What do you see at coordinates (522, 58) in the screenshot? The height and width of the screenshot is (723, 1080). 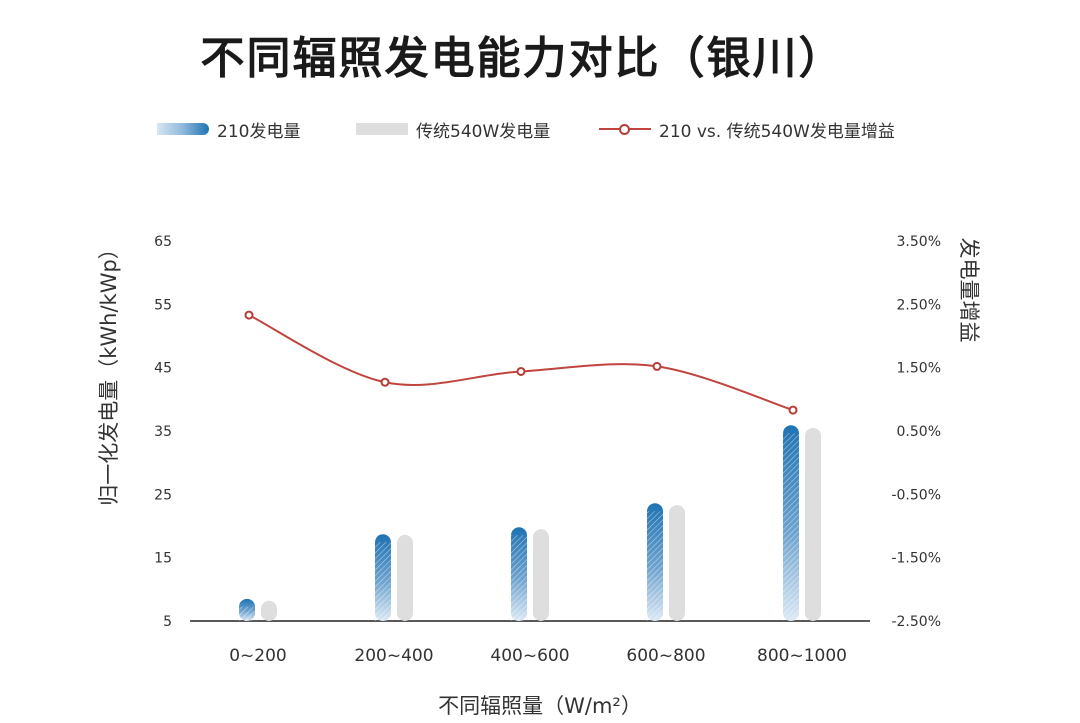 I see `chart-title: 不同辐照发电能力对比（银川）` at bounding box center [522, 58].